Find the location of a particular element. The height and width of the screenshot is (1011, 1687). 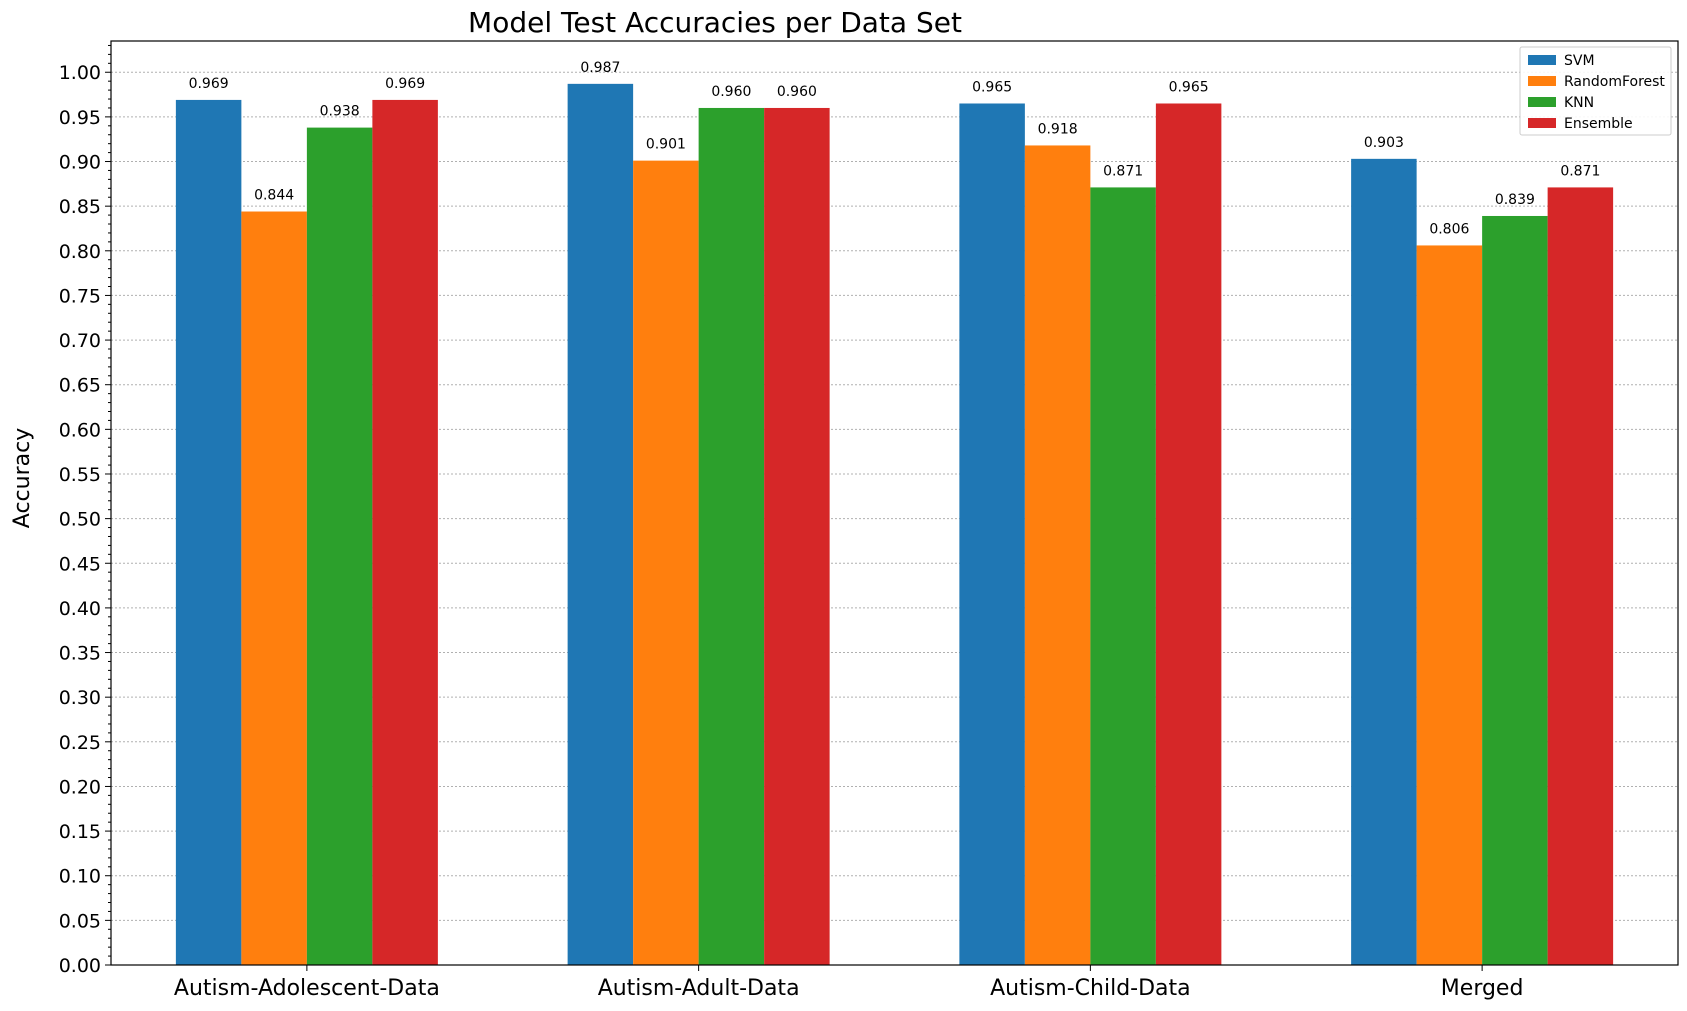

x-tick-label: Autism-Child-Data is located at coordinates (1090, 988).